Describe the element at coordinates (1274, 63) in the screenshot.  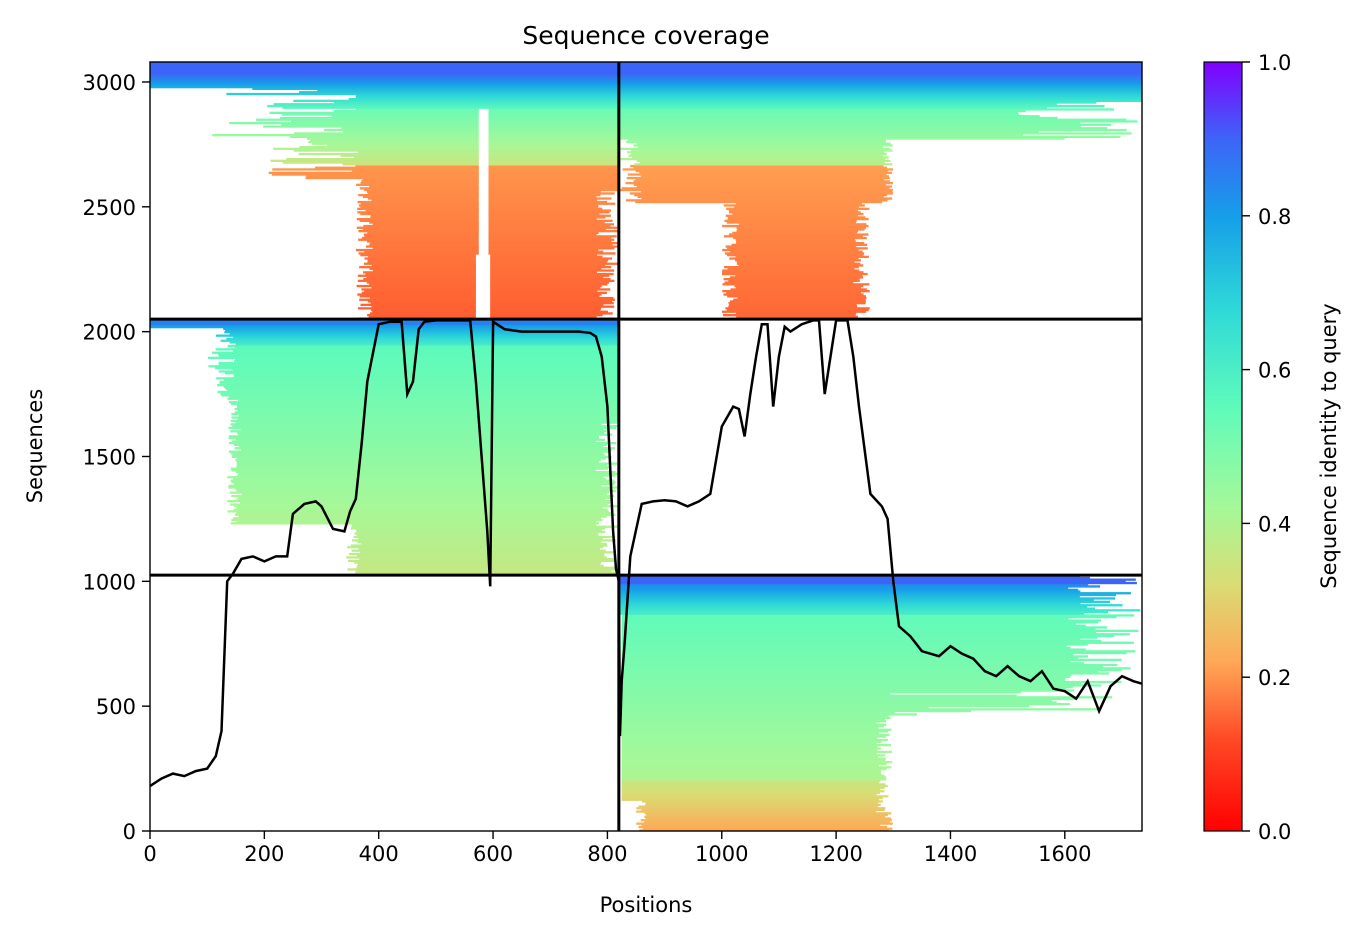
I see `colorbar-tick-label: 1.0` at that location.